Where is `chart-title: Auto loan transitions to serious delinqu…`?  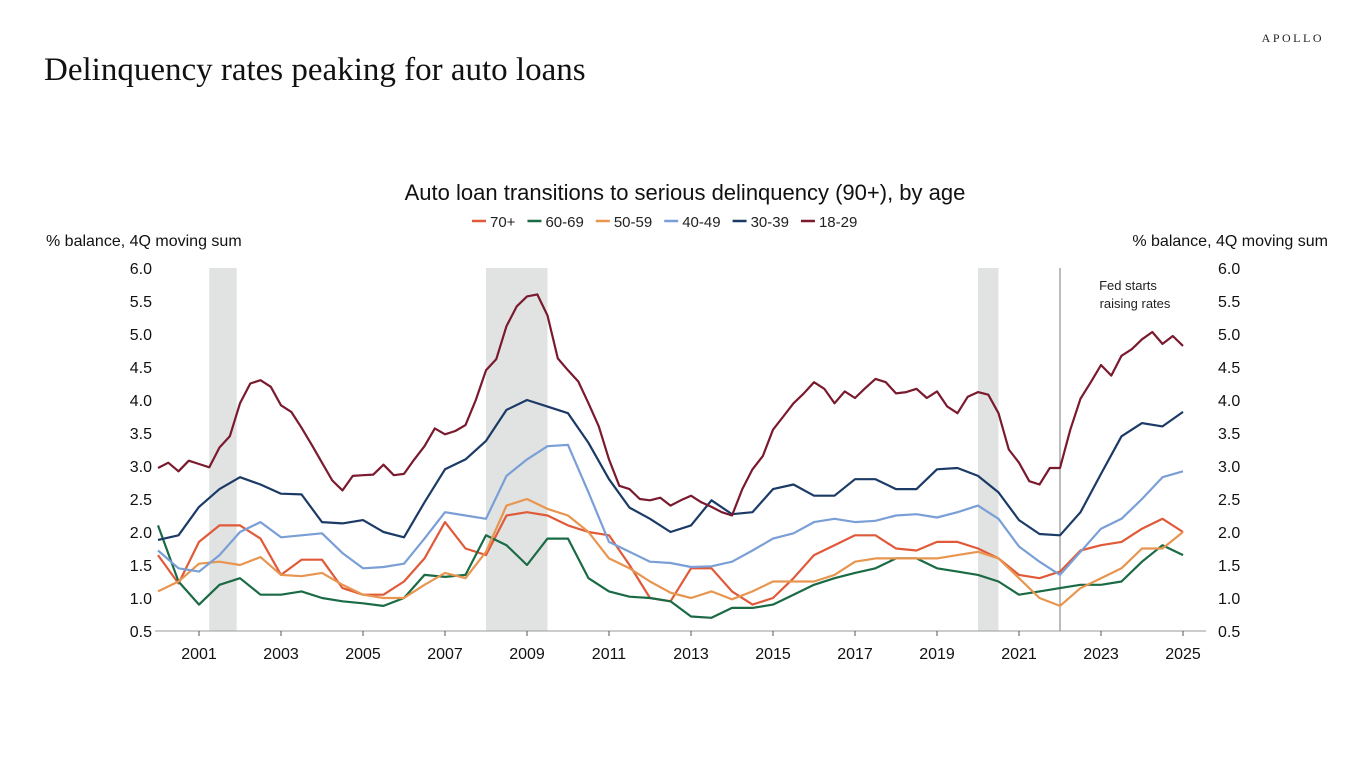 chart-title: Auto loan transitions to serious delinqu… is located at coordinates (685, 192).